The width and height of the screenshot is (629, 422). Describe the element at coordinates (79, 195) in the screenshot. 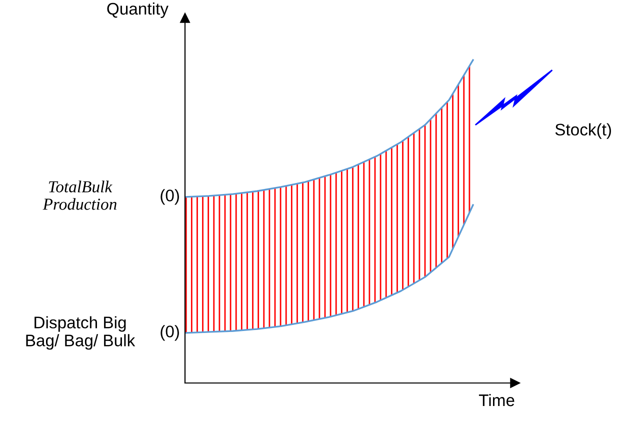

I see `text: TotalBulk Production` at that location.